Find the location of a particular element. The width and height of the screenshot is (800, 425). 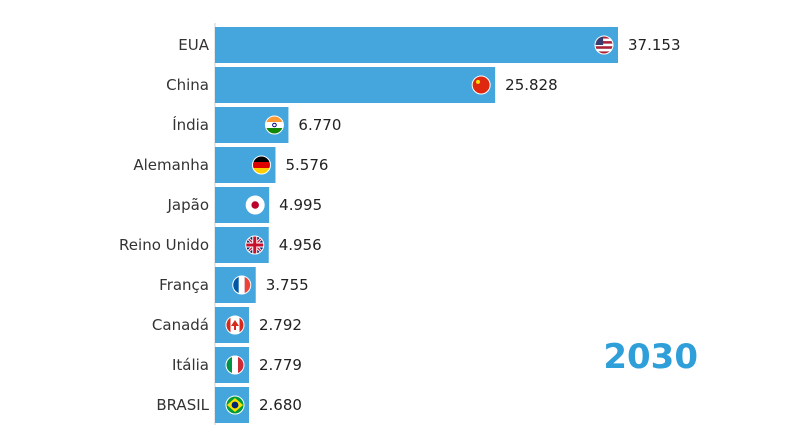

value-label-india: 6.770 is located at coordinates (319, 125).